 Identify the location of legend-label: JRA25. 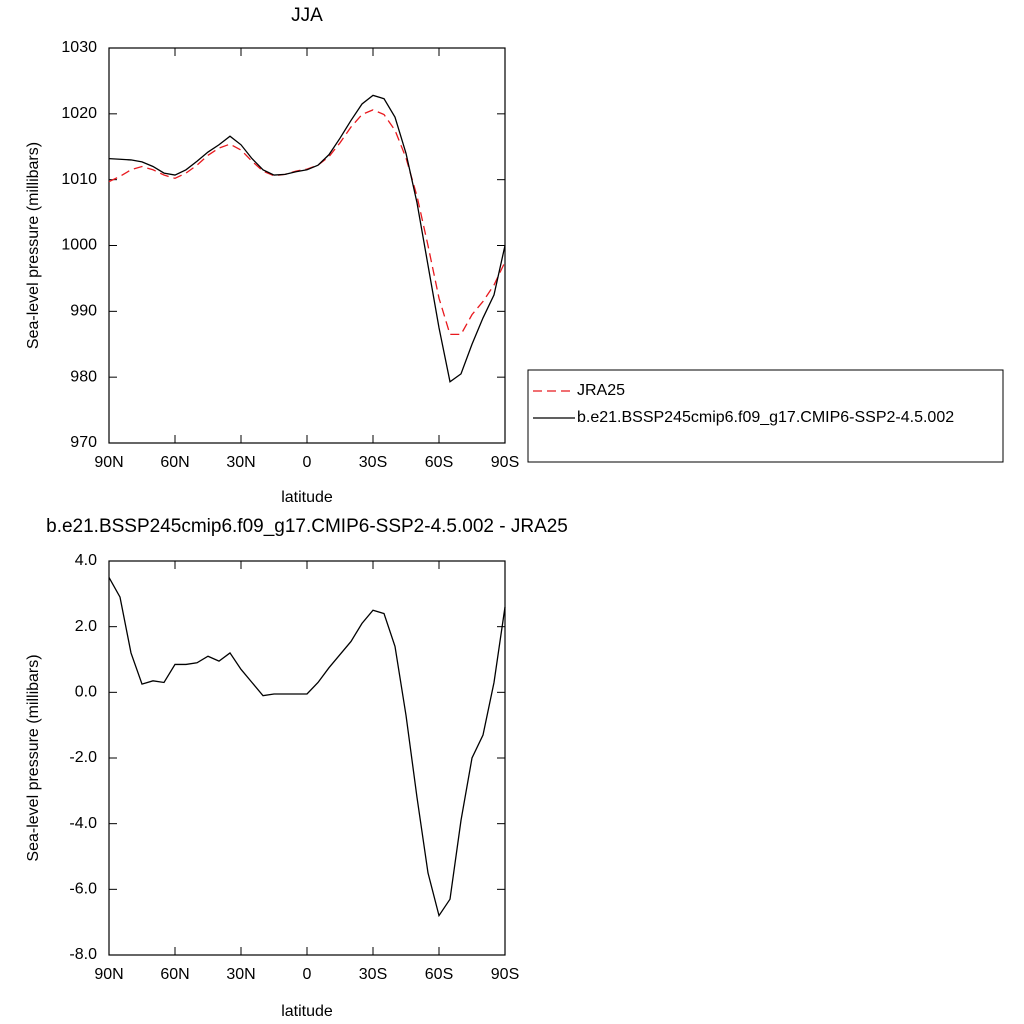
(601, 390).